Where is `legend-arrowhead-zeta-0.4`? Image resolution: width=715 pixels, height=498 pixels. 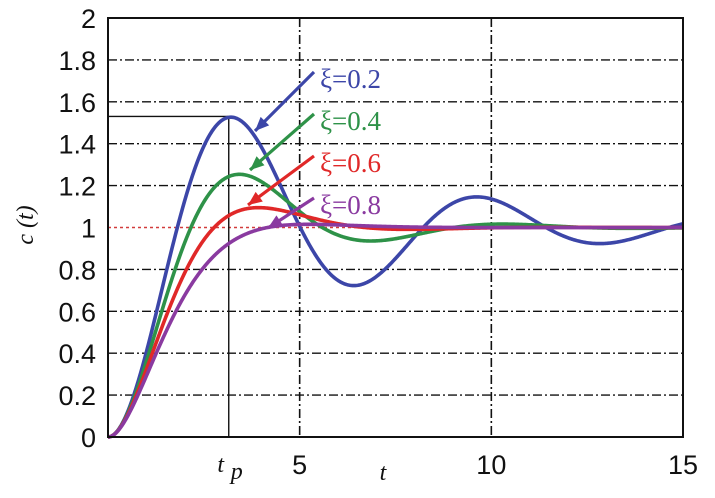
legend-arrowhead-zeta-0.4 is located at coordinates (257, 163).